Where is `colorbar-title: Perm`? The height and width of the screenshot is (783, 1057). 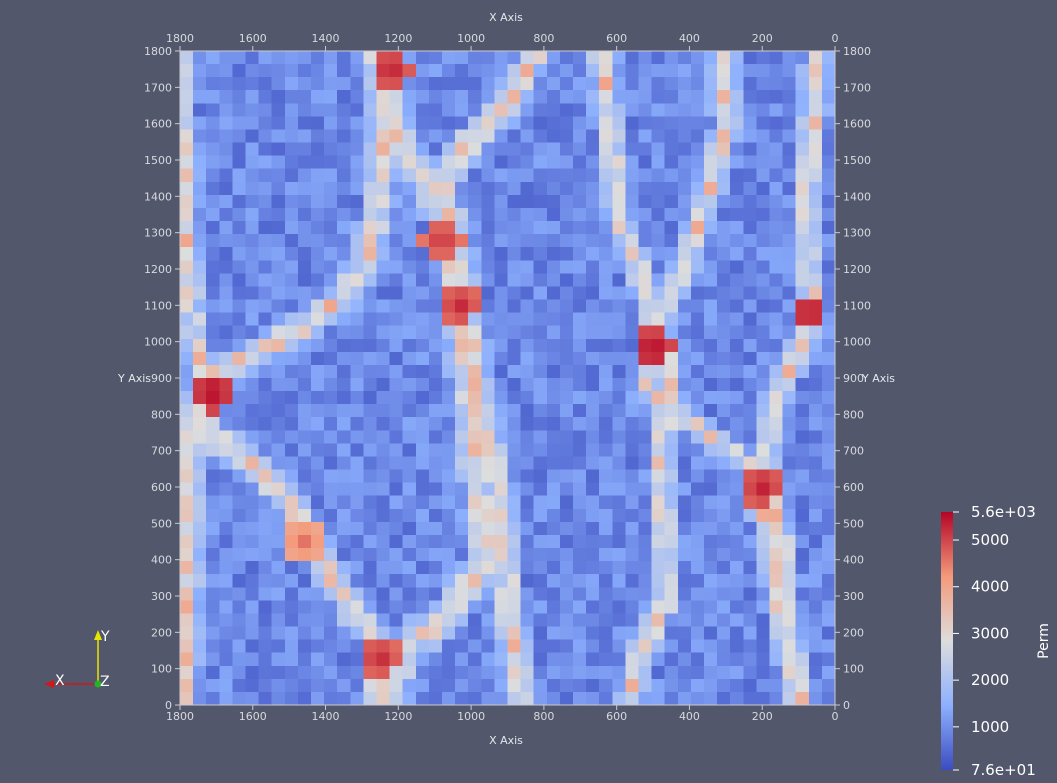
colorbar-title: Perm is located at coordinates (1044, 641).